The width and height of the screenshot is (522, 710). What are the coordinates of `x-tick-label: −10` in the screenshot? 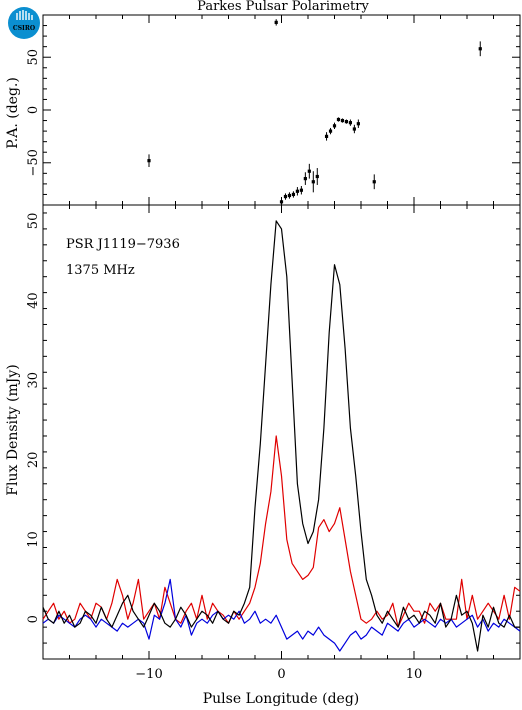 It's located at (148, 674).